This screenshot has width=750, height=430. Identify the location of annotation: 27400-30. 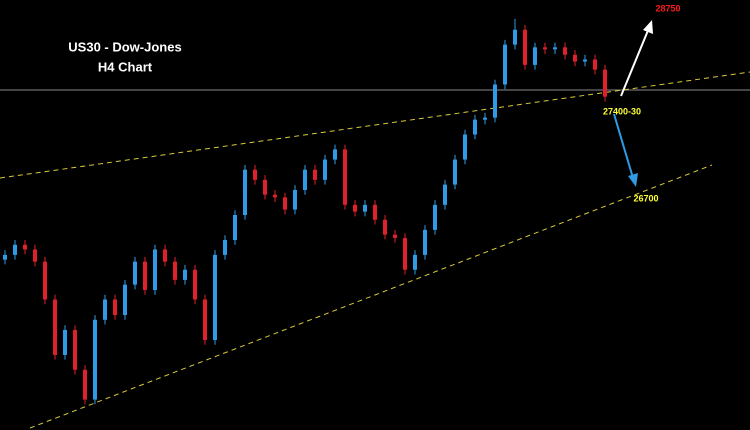
(622, 111).